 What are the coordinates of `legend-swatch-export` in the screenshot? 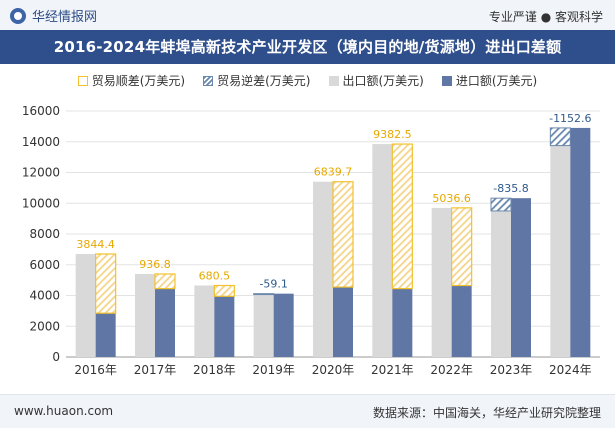 It's located at (333, 80).